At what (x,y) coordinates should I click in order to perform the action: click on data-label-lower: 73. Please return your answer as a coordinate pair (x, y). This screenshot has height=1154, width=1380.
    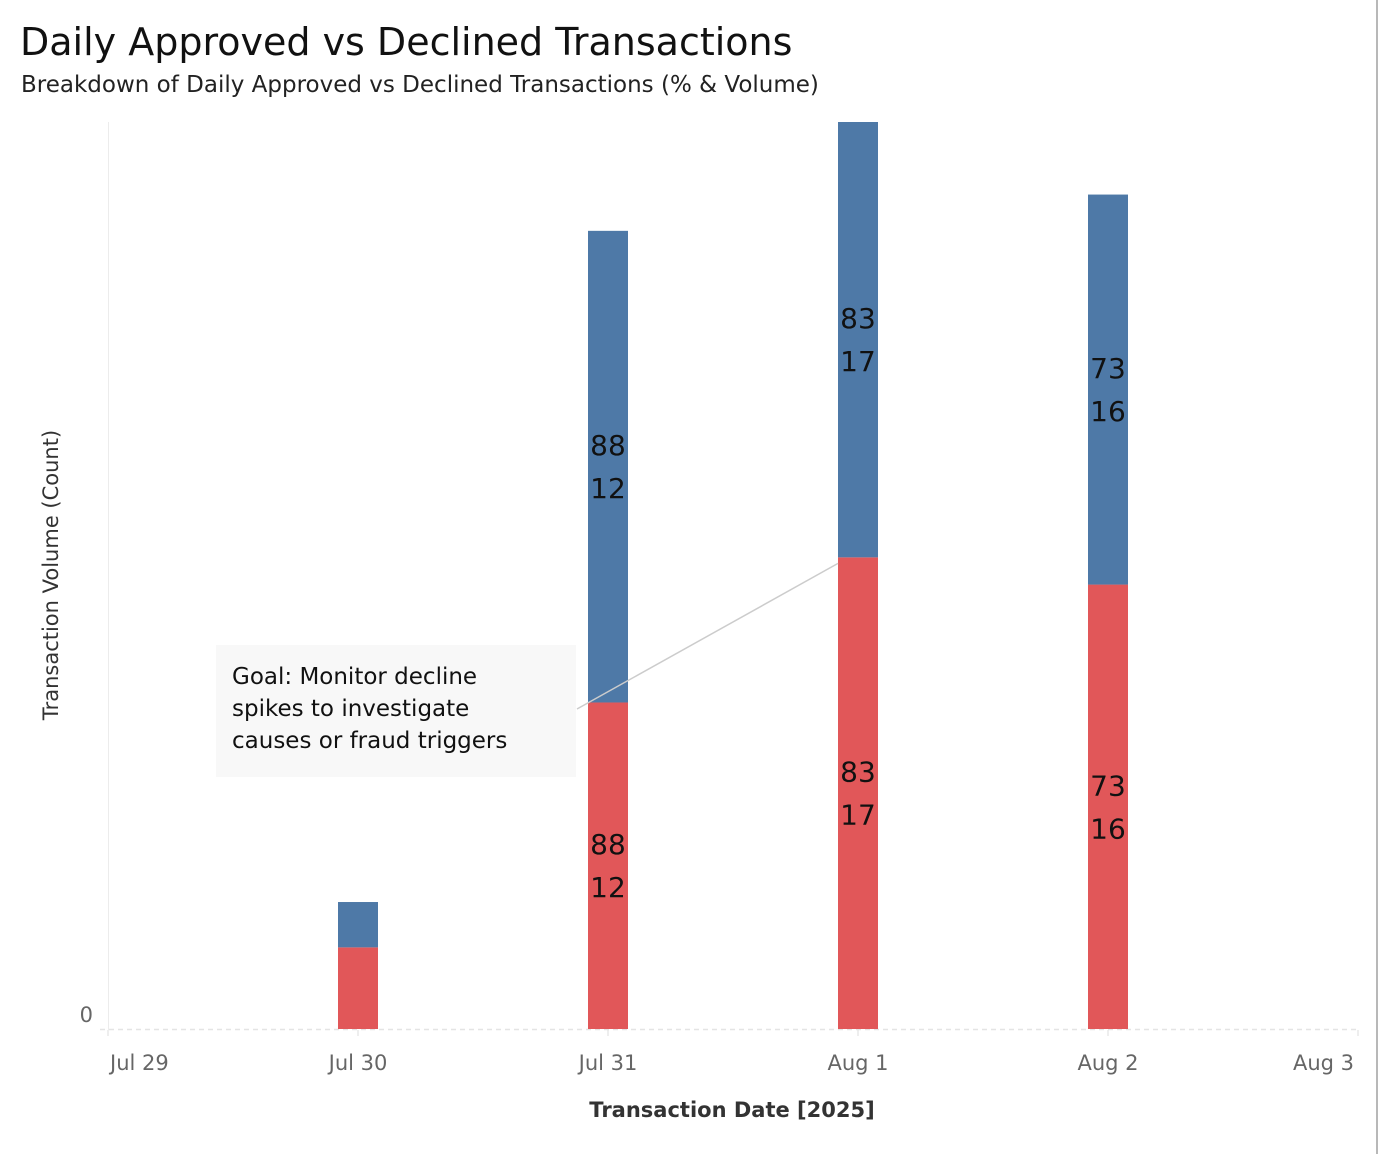
    Looking at the image, I should click on (1108, 785).